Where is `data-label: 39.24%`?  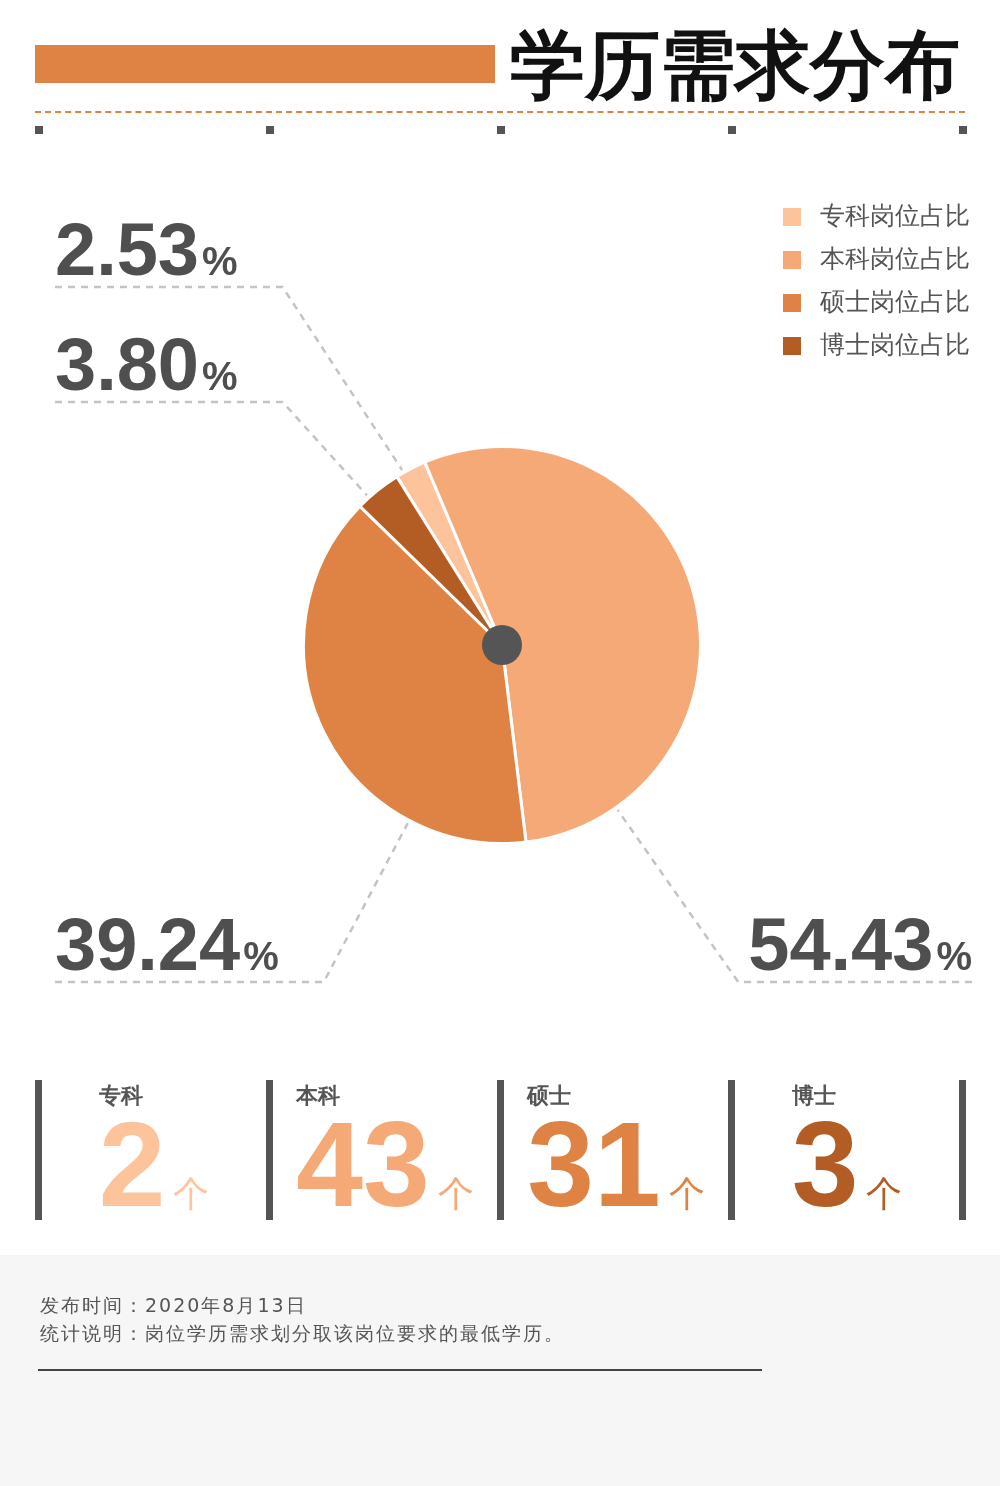 data-label: 39.24% is located at coordinates (167, 944).